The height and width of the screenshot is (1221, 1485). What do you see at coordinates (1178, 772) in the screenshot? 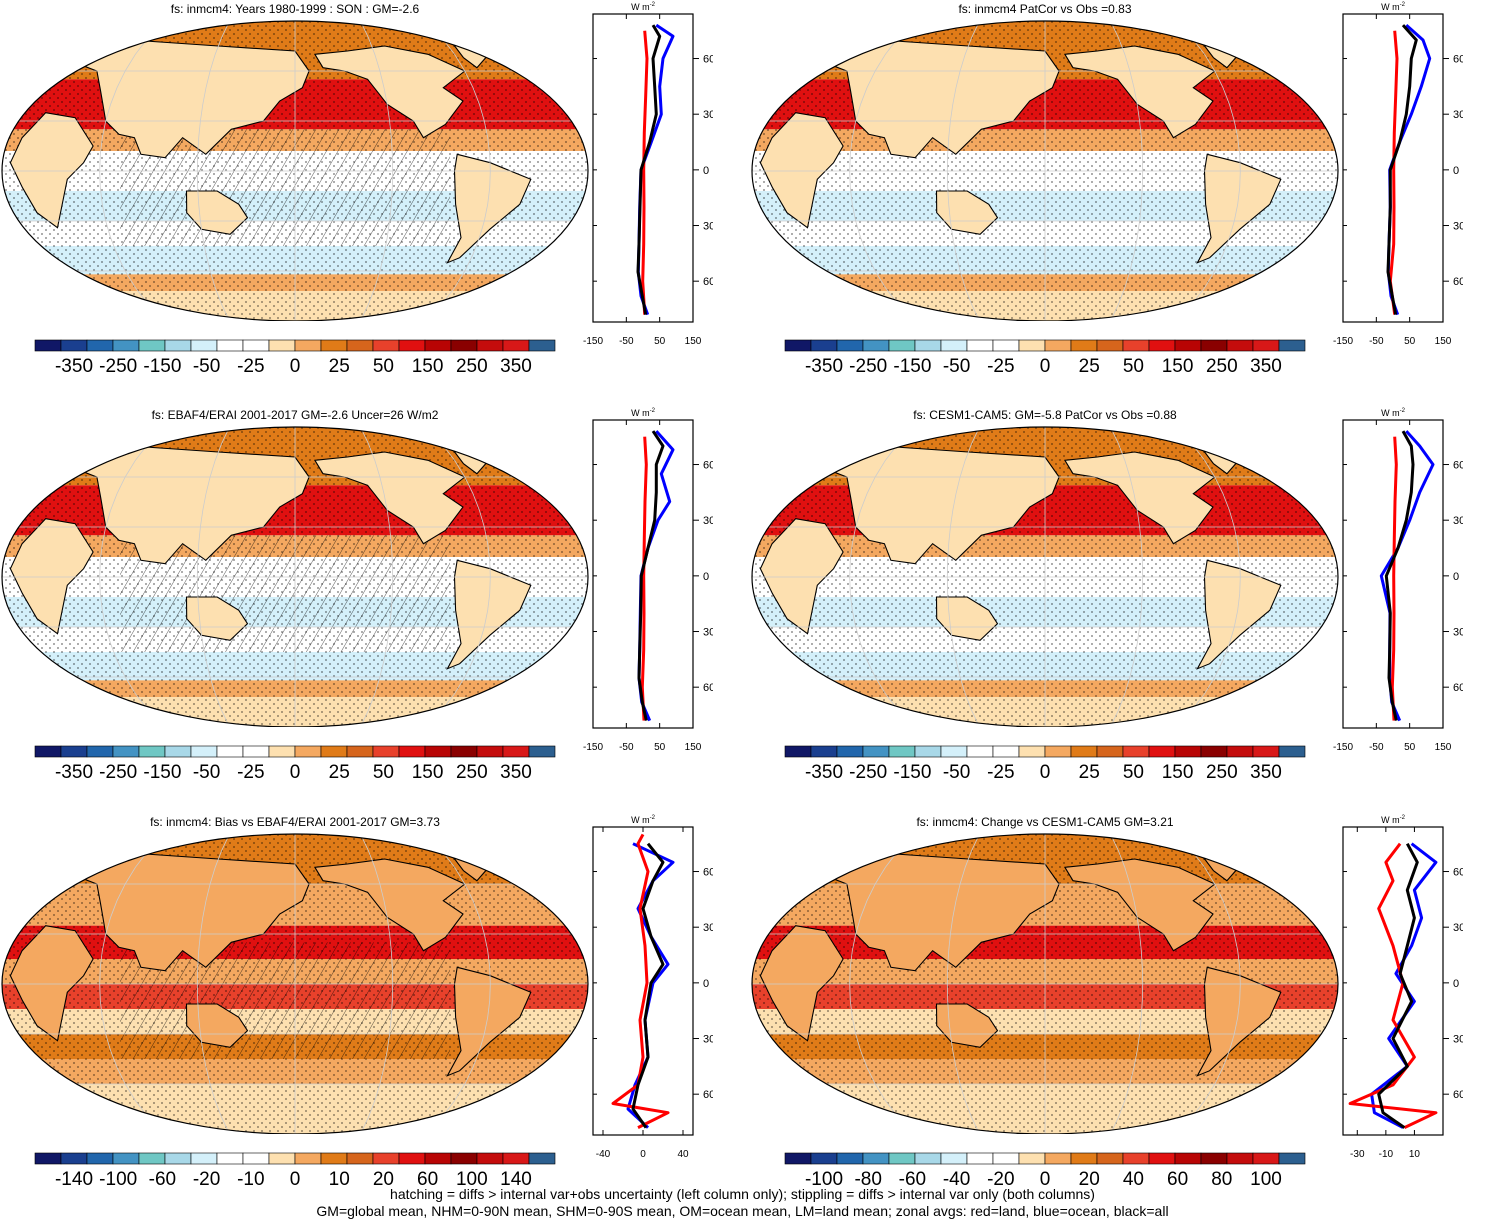
I see `colorbar-label: 150` at bounding box center [1178, 772].